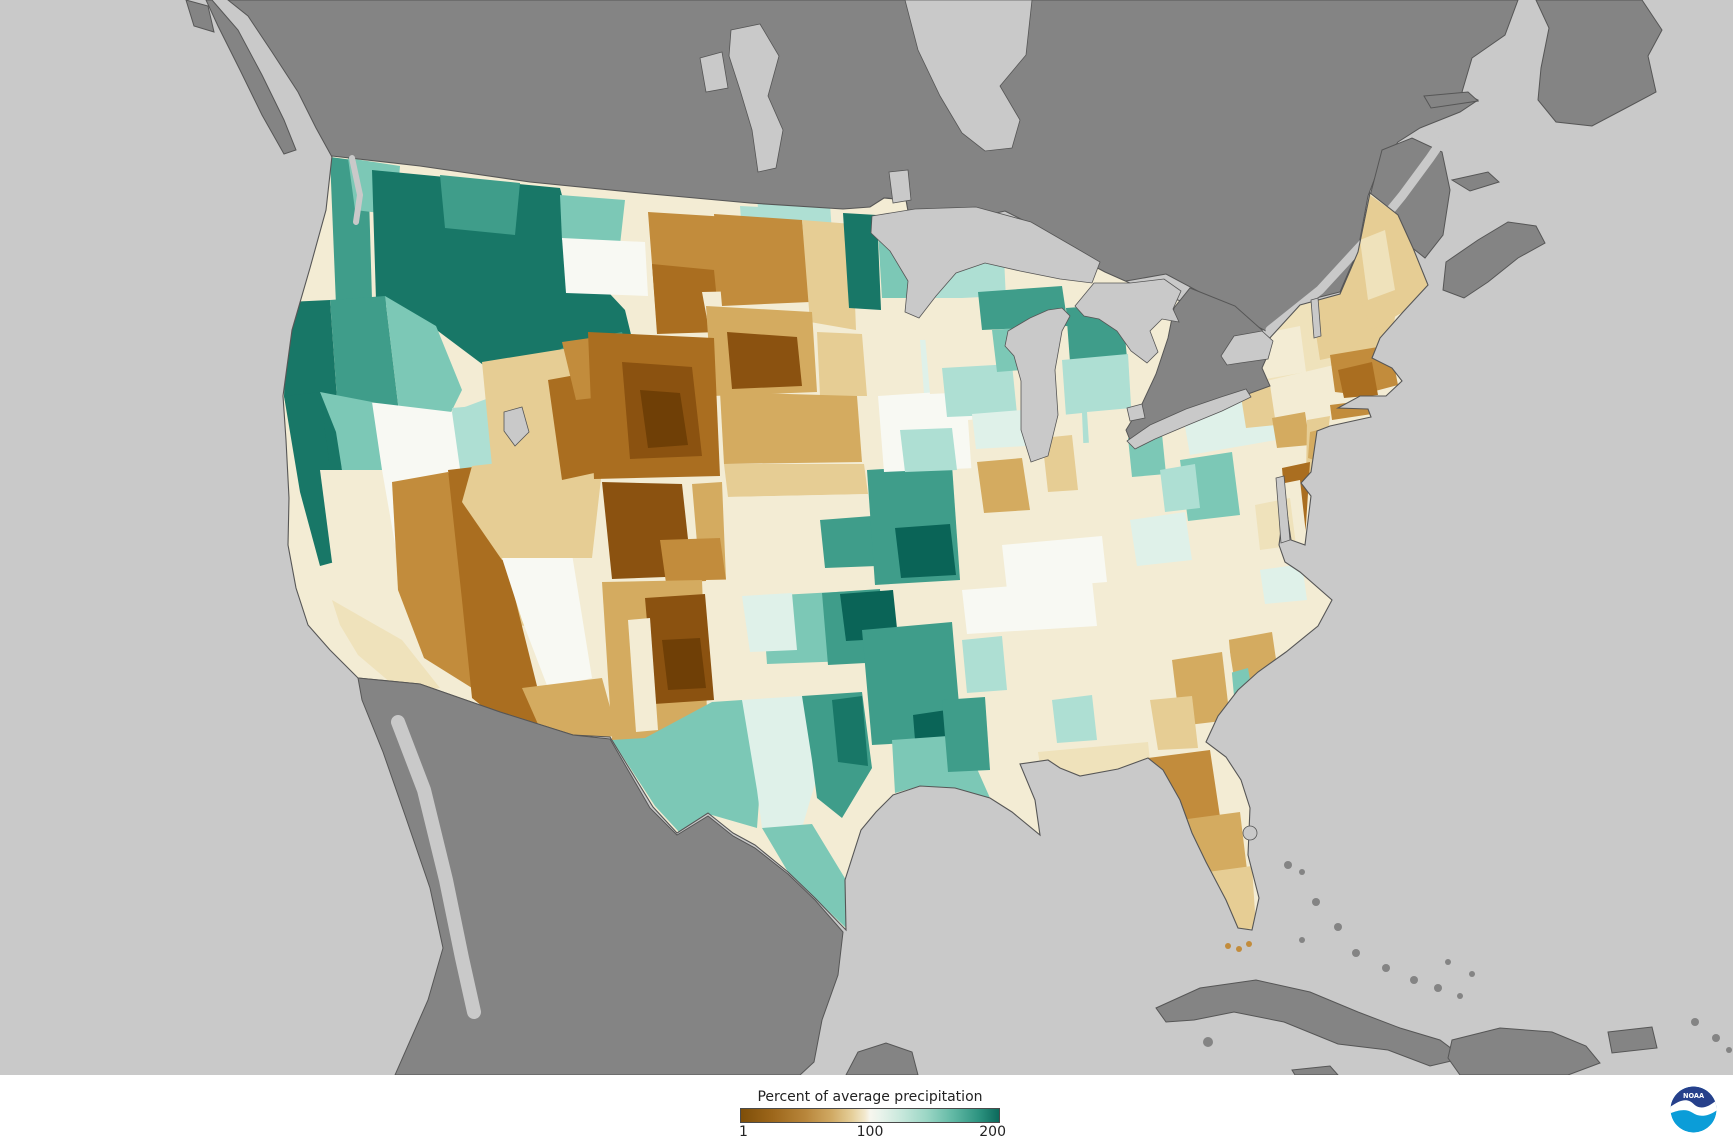  I want to click on region-ne-south, so click(796, 480).